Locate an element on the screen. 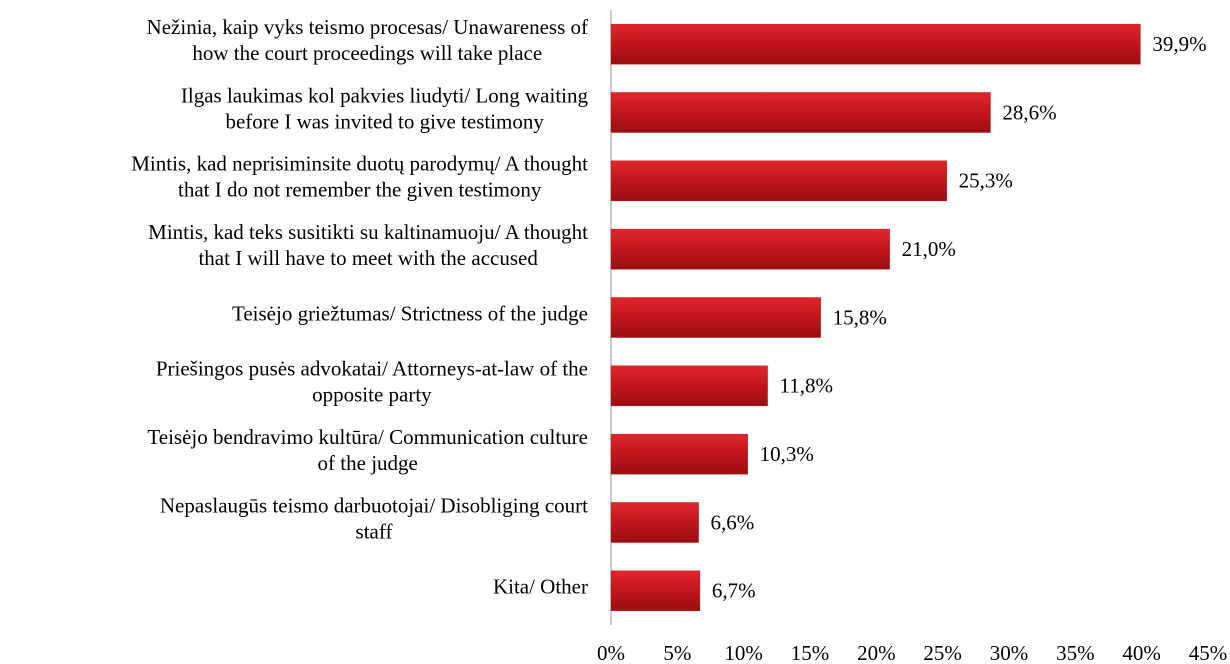  x-tick-label: 25% is located at coordinates (942, 652).